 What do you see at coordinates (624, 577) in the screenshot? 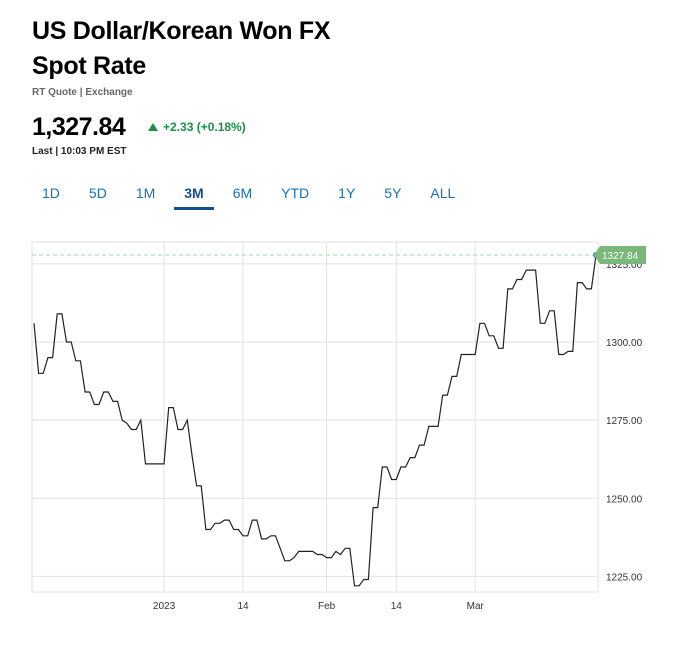
I see `y-tick-label: 1225.00` at bounding box center [624, 577].